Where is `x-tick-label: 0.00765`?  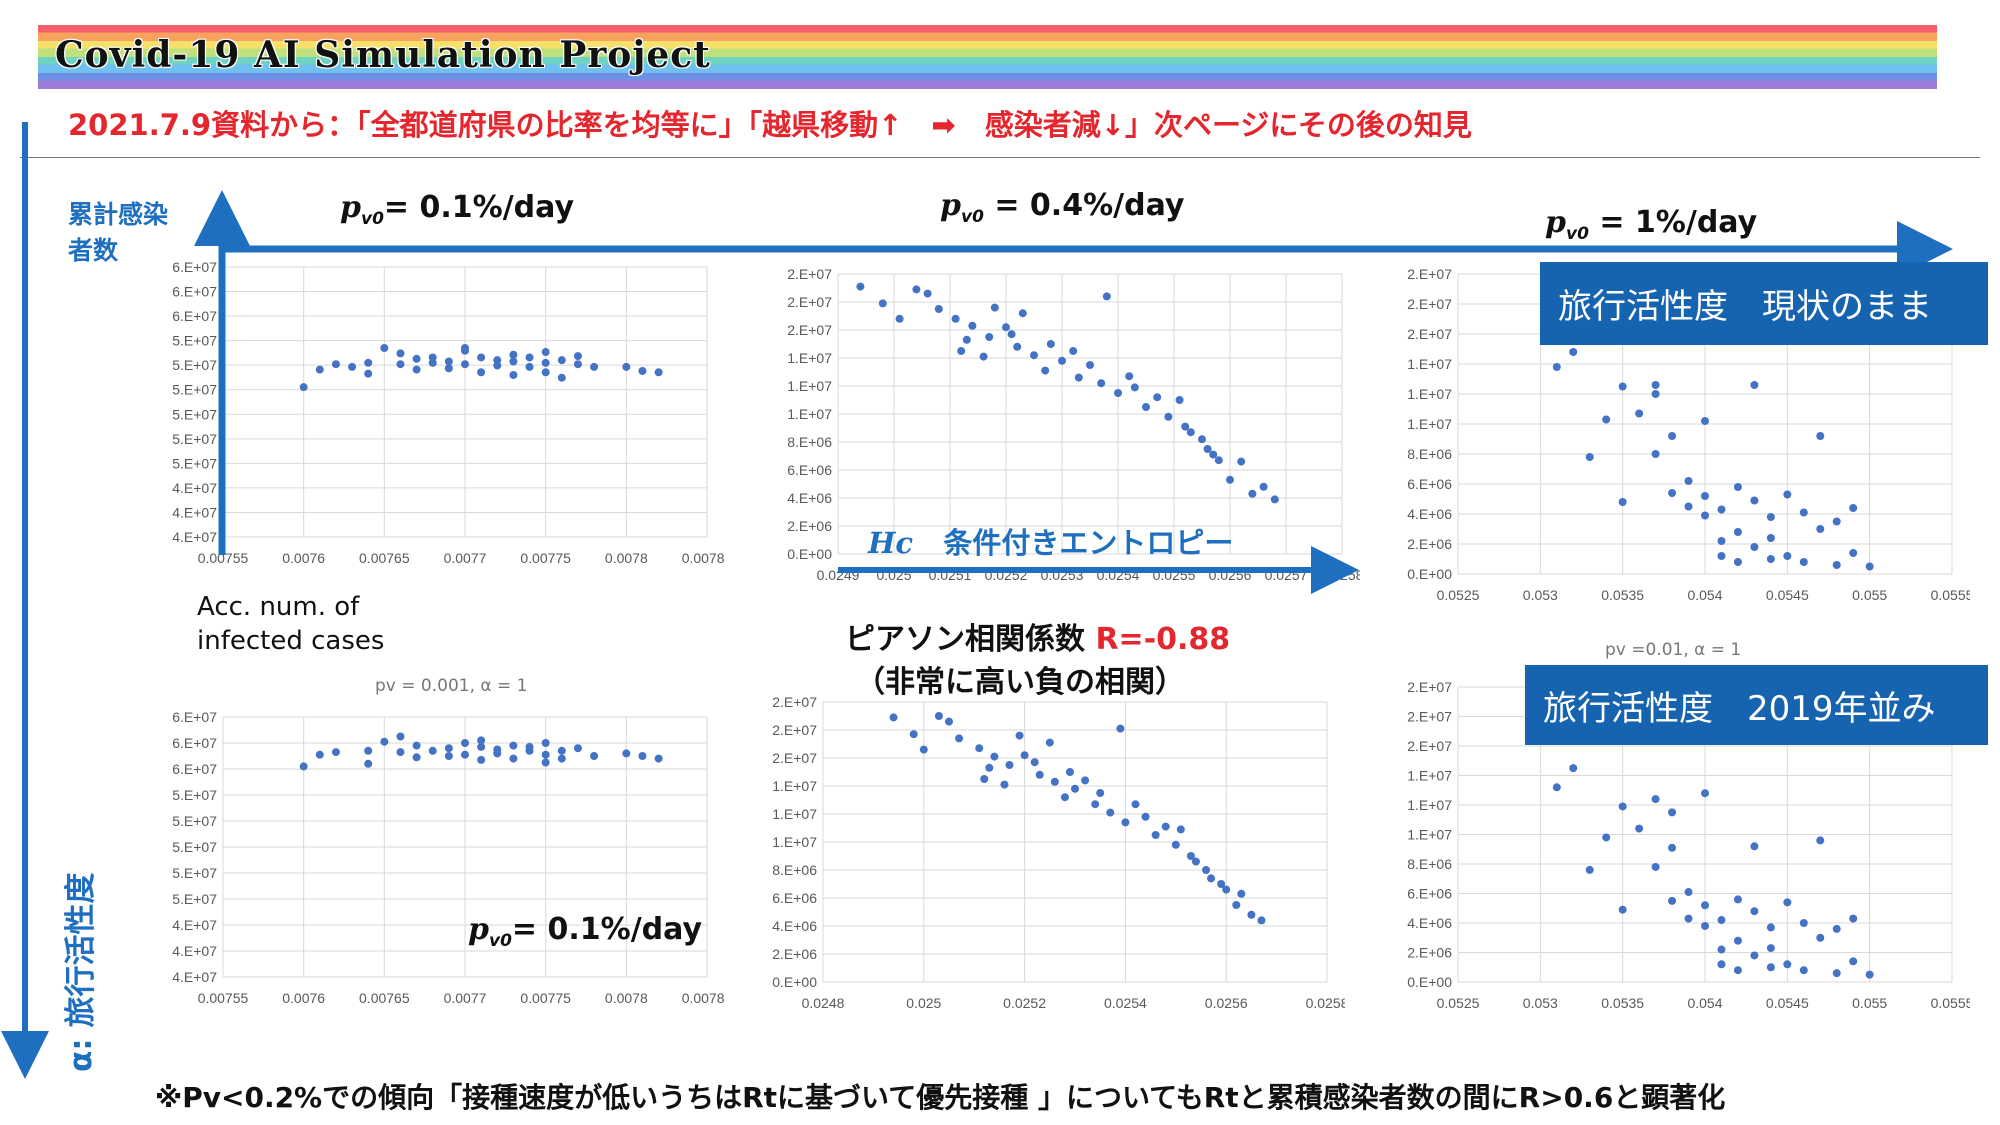 x-tick-label: 0.00765 is located at coordinates (384, 998).